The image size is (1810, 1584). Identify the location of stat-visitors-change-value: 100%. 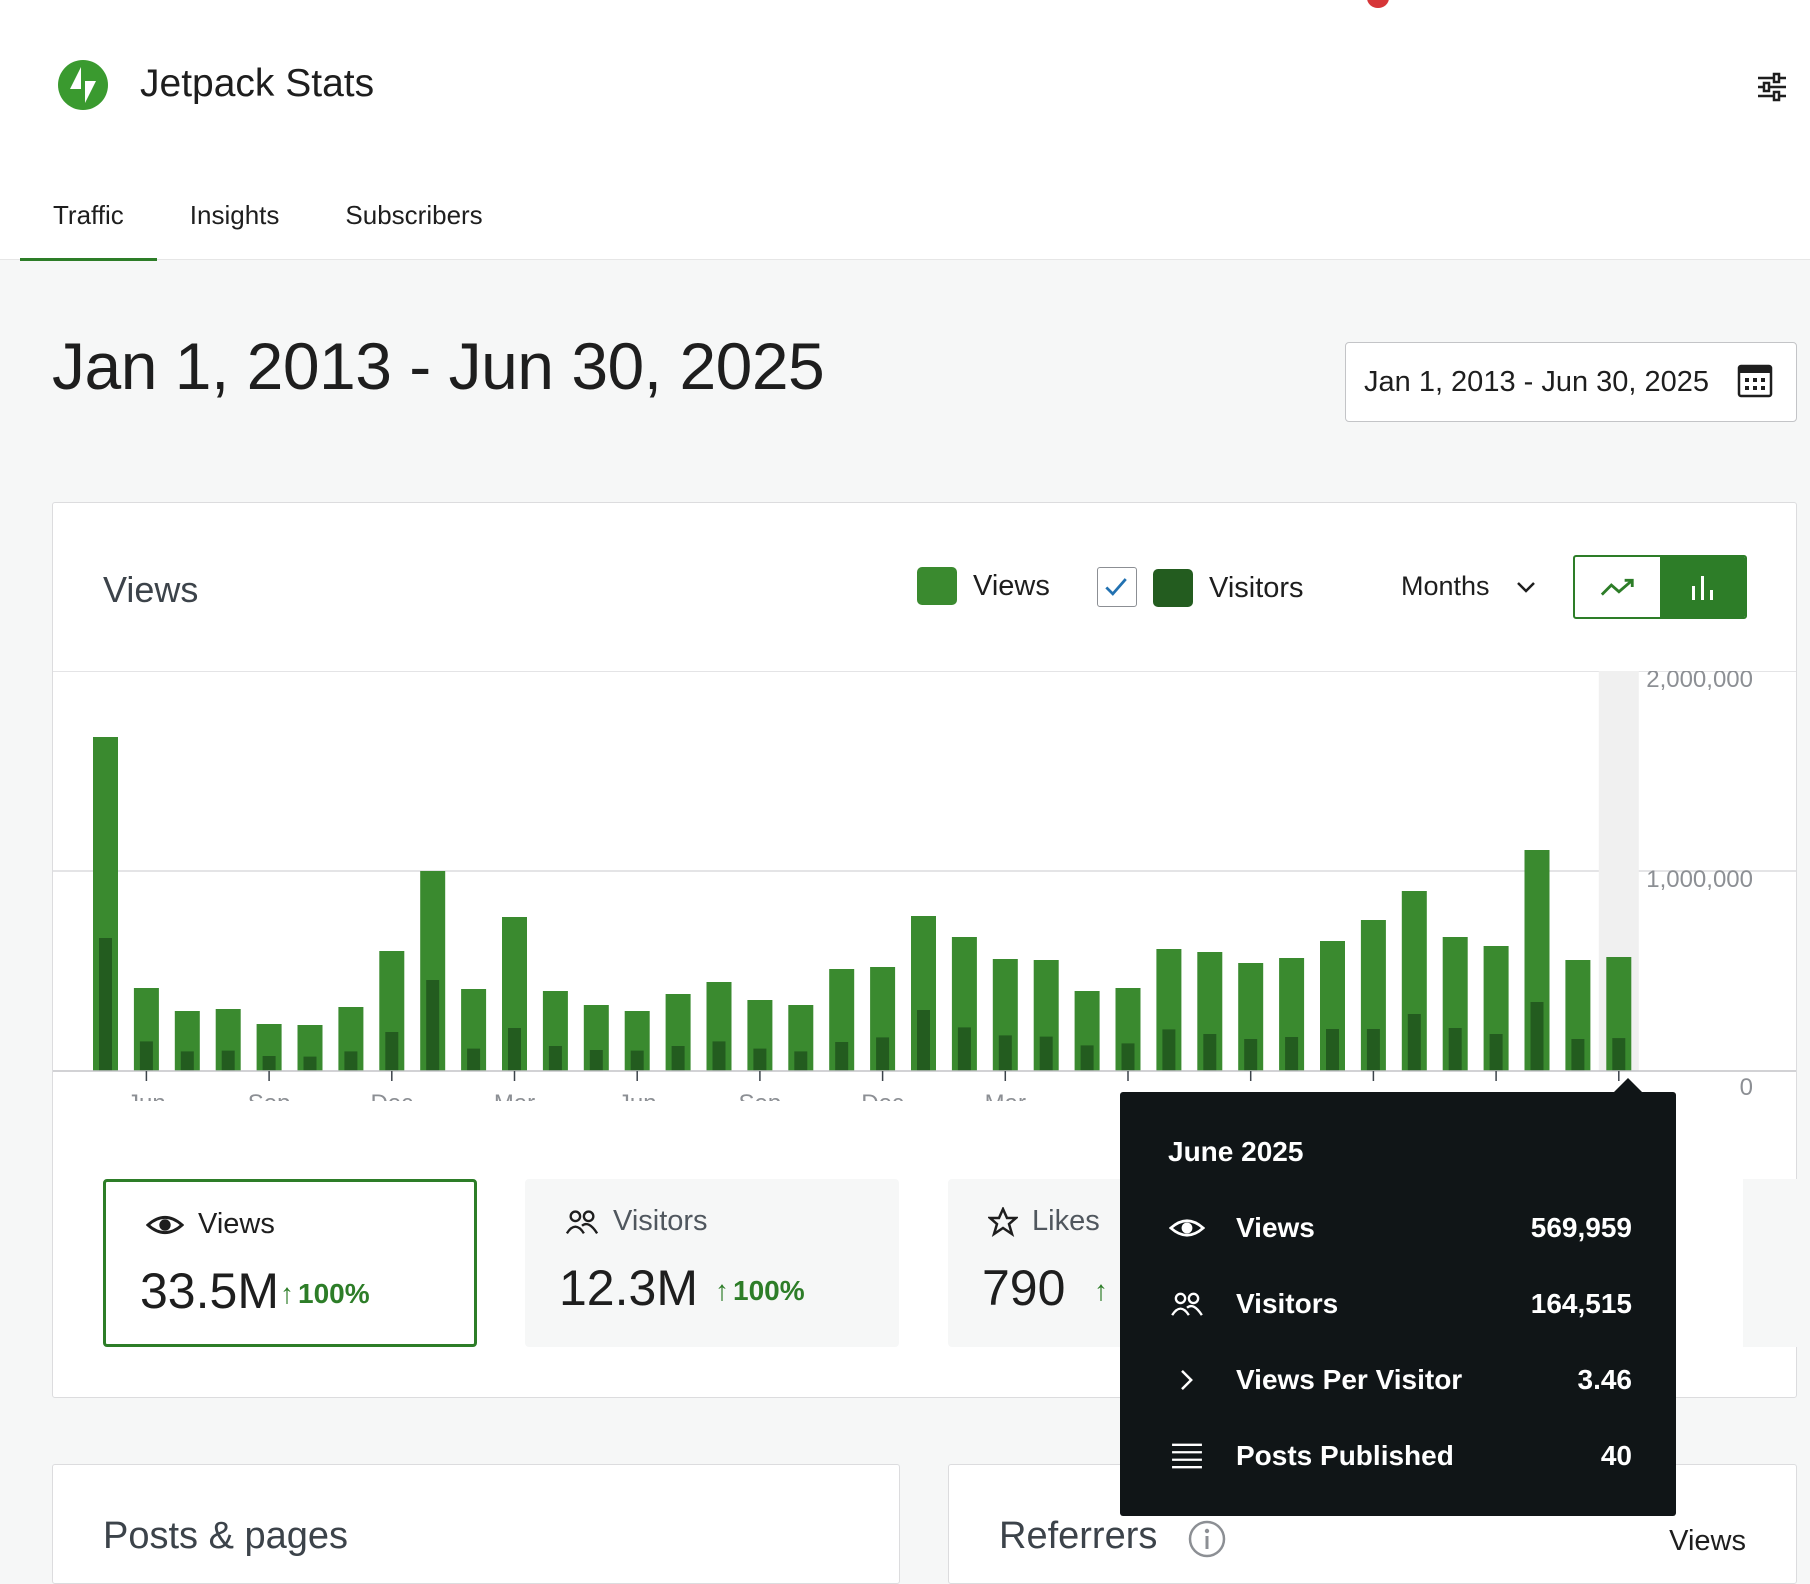
(769, 1290).